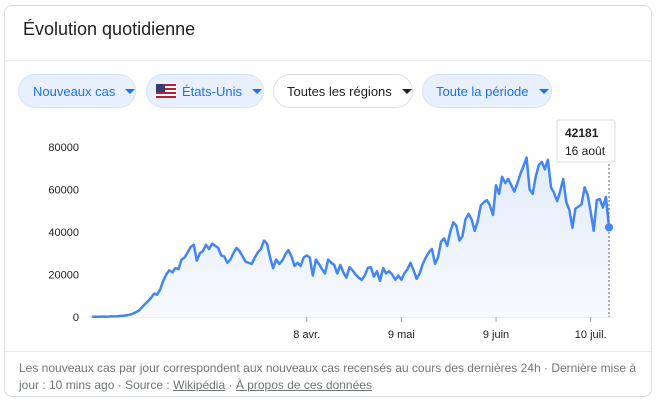 Image resolution: width=657 pixels, height=401 pixels. I want to click on y-tick-label: 60000, so click(63, 191).